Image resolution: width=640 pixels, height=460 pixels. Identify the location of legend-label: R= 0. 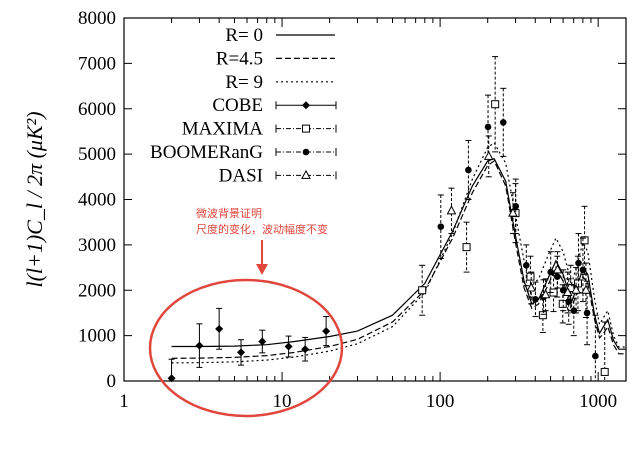
(244, 35).